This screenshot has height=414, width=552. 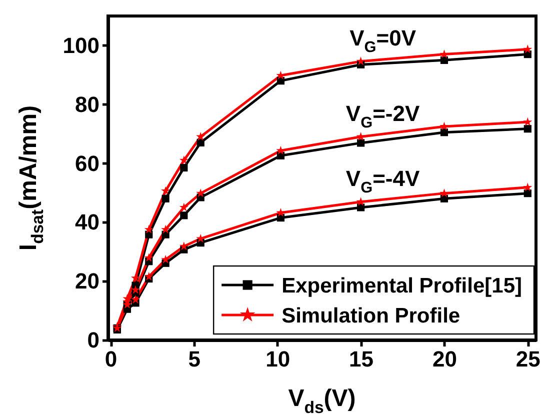 What do you see at coordinates (371, 316) in the screenshot?
I see `legend-label: Simulation Profile` at bounding box center [371, 316].